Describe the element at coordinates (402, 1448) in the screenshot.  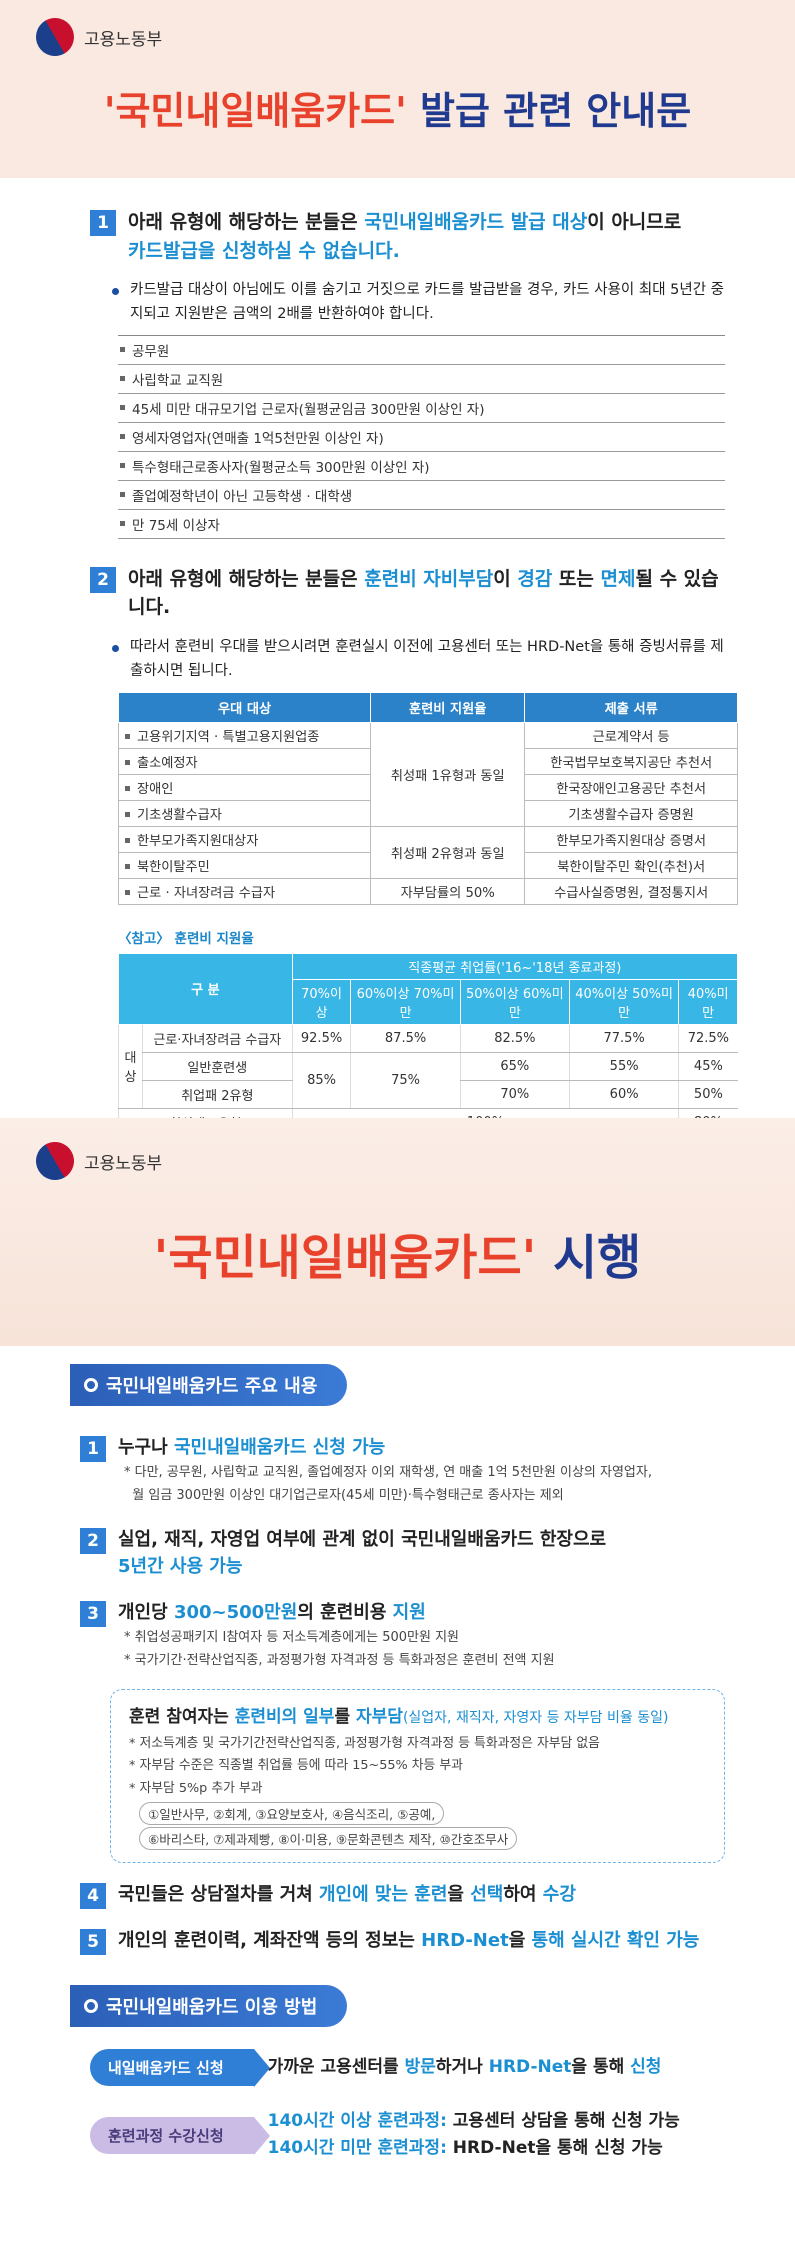
I see `item-1: 1 누구나 국민내일배움카드 신청 가능` at that location.